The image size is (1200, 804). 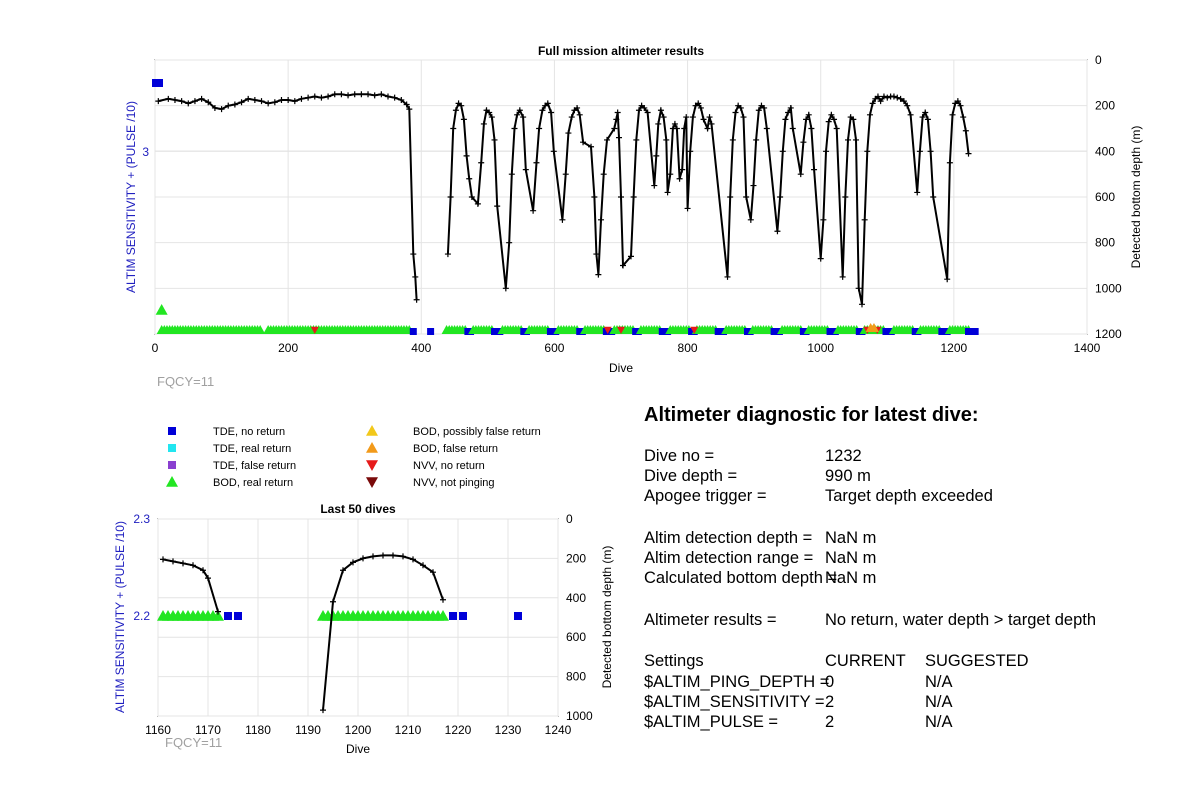 What do you see at coordinates (157, 83) in the screenshot?
I see `altim-sensitivity-marker` at bounding box center [157, 83].